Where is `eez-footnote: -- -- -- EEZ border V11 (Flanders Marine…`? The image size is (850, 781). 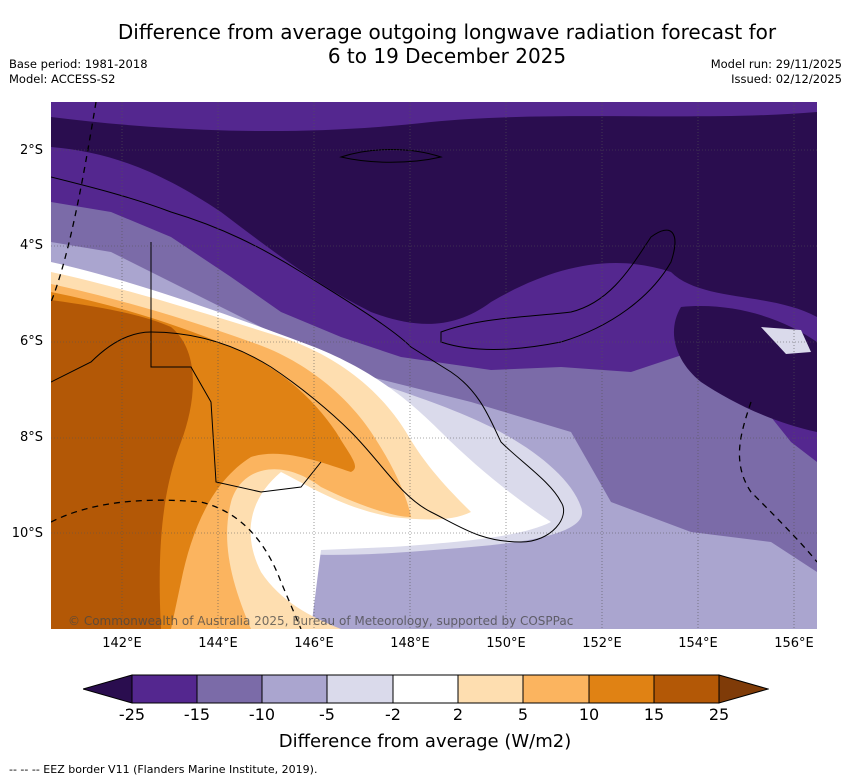
eez-footnote: -- -- -- EEZ border V11 (Flanders Marine… is located at coordinates (163, 769).